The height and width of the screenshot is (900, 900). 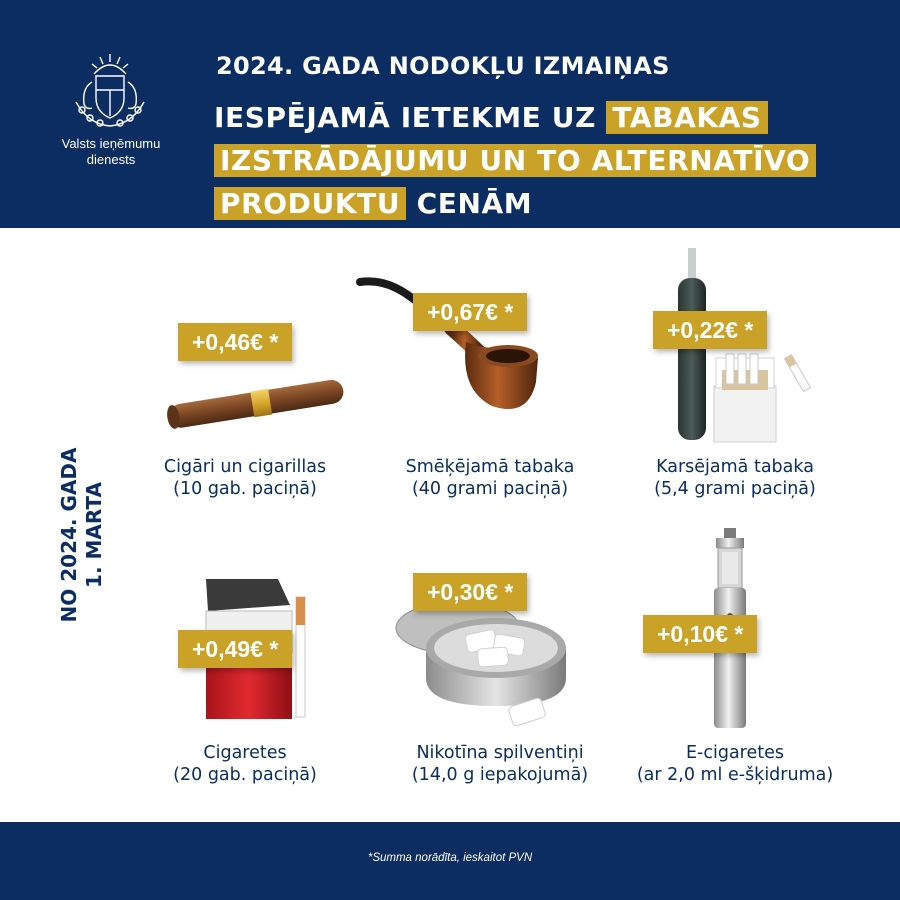 What do you see at coordinates (735, 478) in the screenshot?
I see `product-label-heated-tobacco: Karsējamā tabaka (5,4 grami paciņā)` at bounding box center [735, 478].